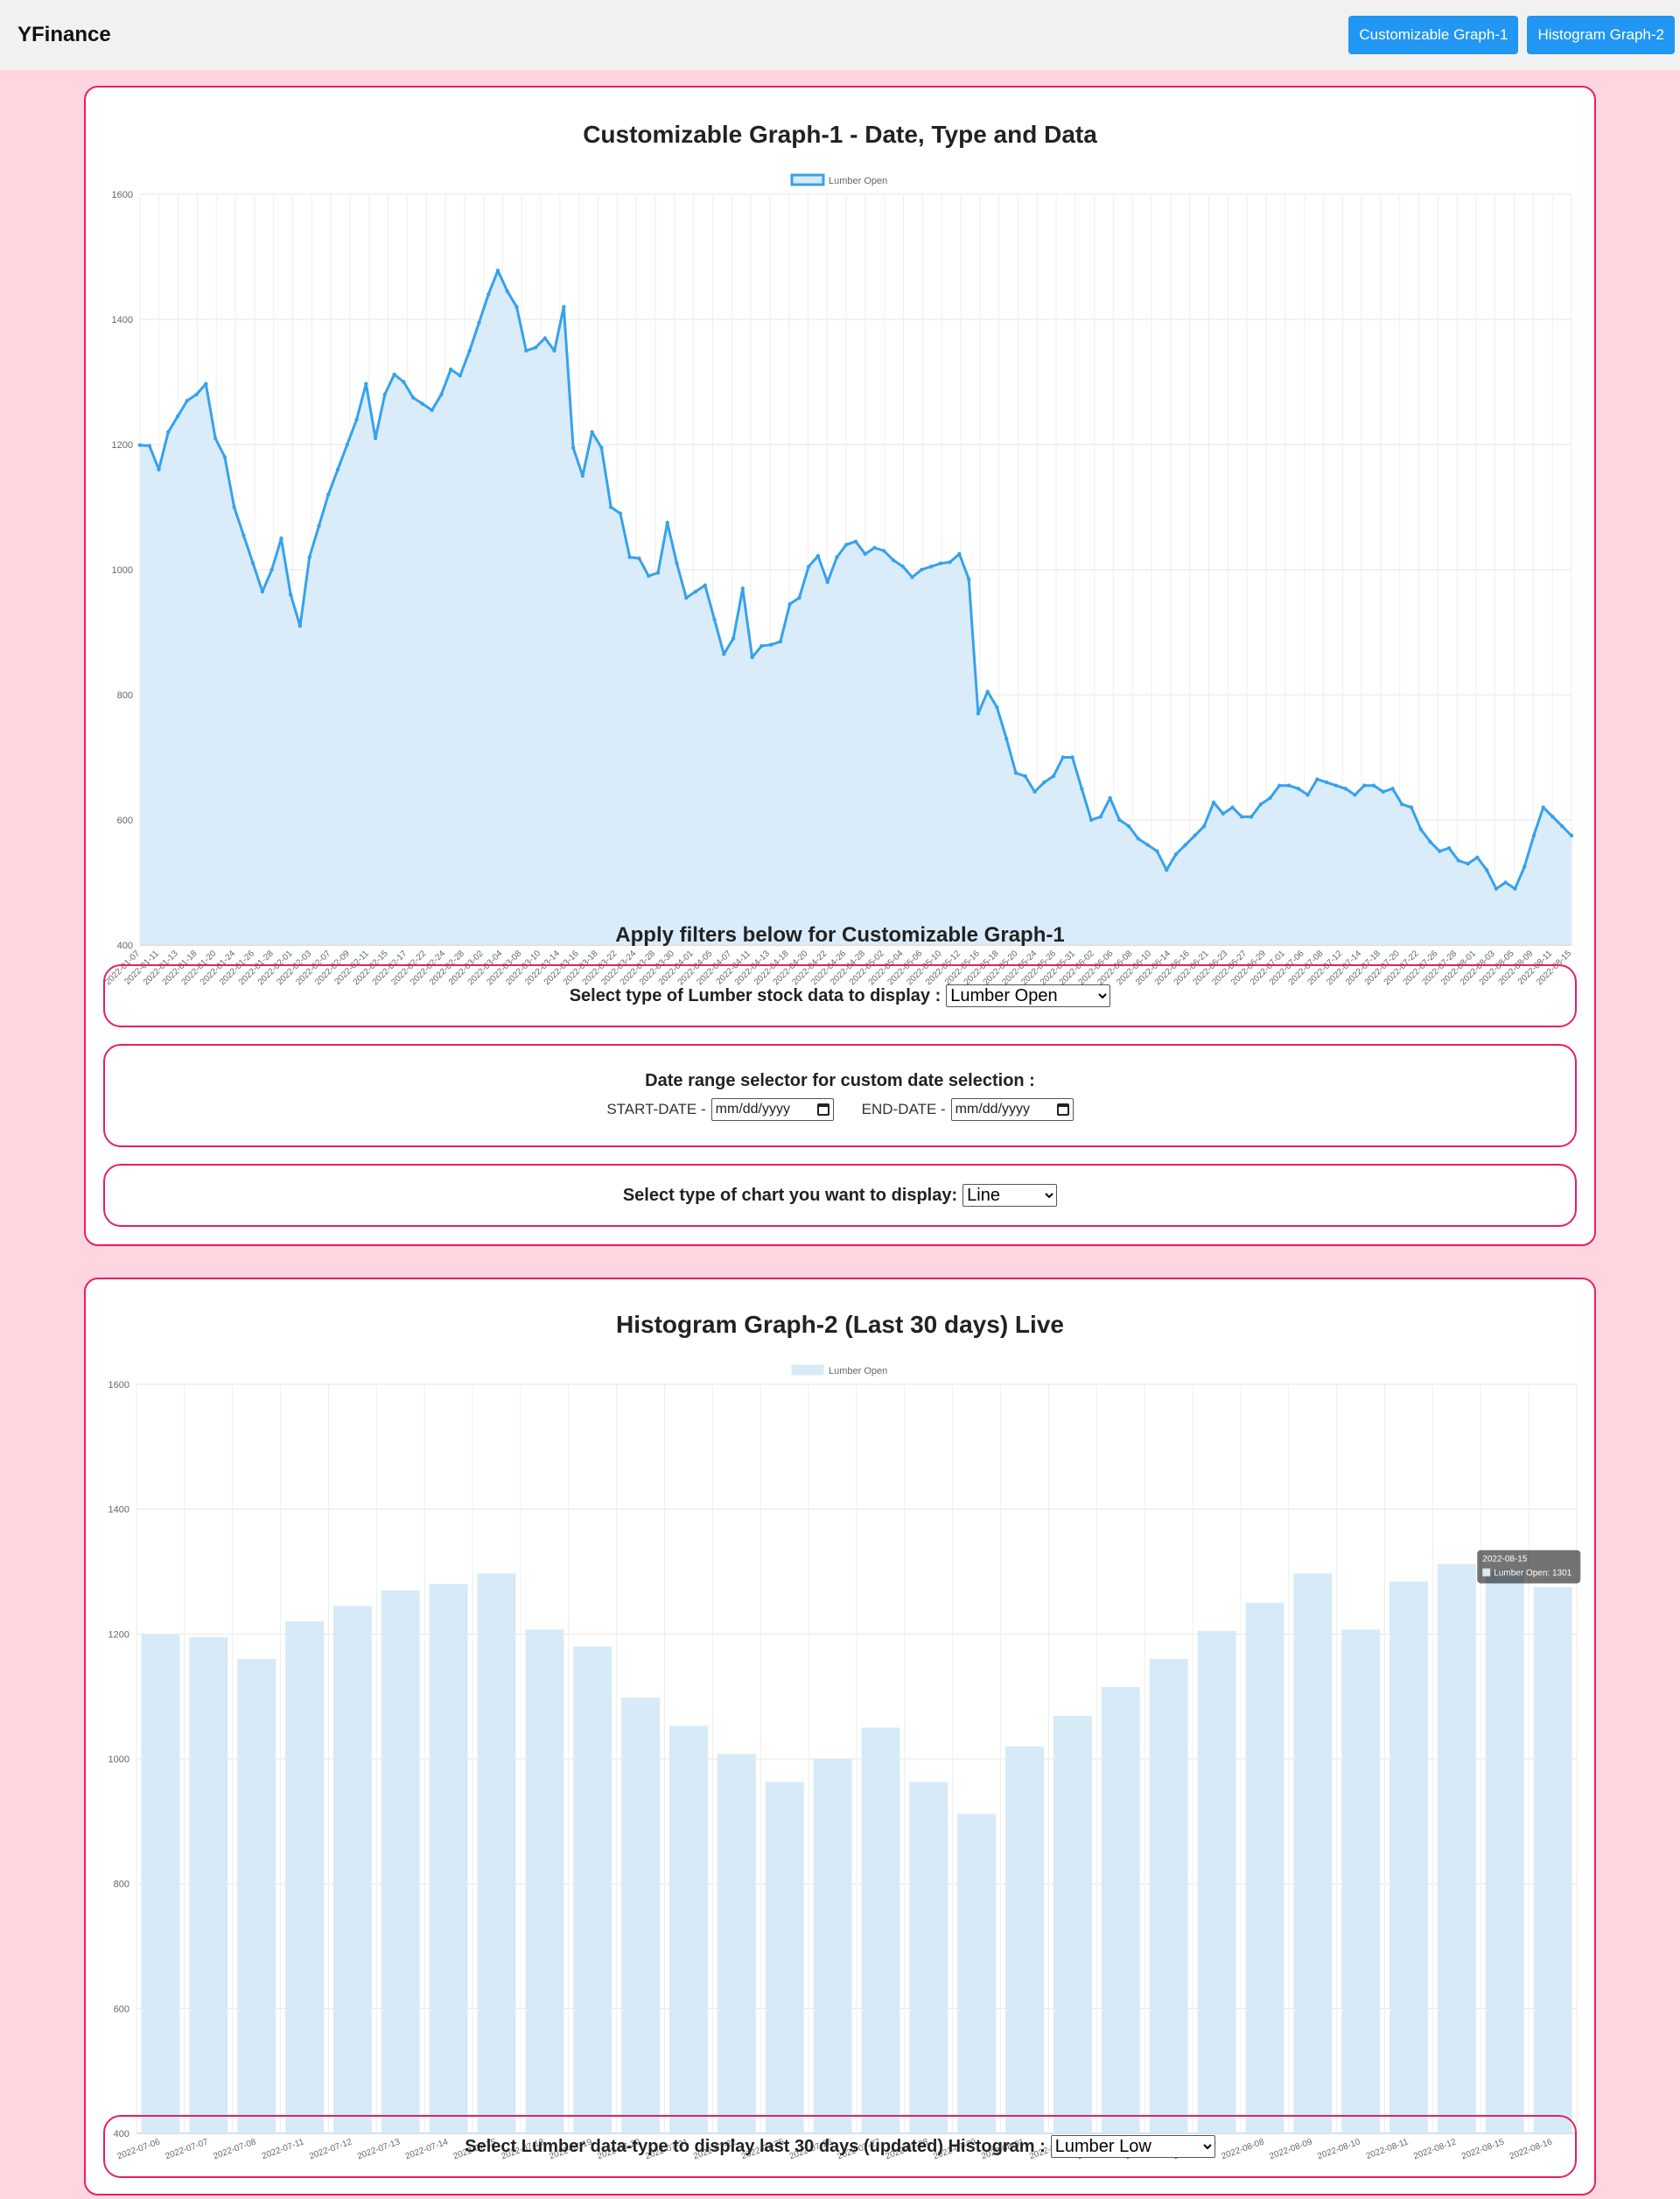 The width and height of the screenshot is (1680, 2199). Describe the element at coordinates (840, 1324) in the screenshot. I see `graph2-title: Histogram Graph-2 (Last 30 days) Live` at that location.